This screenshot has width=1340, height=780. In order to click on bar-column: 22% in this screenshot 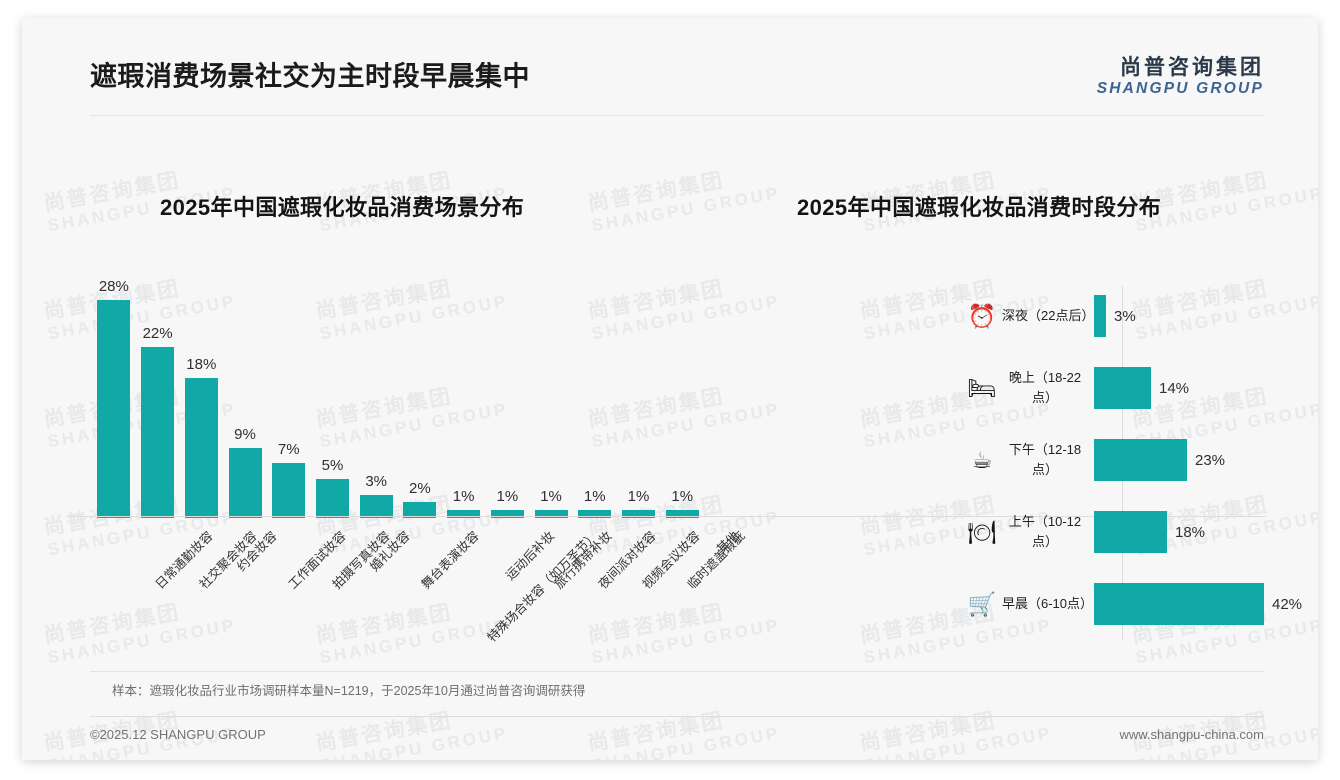, I will do `click(158, 393)`.